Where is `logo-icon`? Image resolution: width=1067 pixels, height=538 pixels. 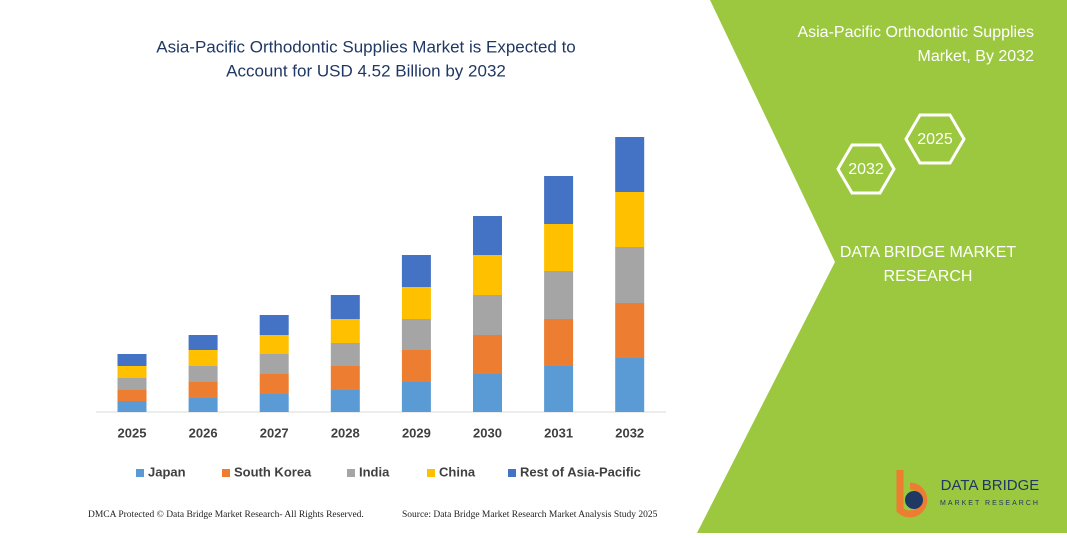 logo-icon is located at coordinates (912, 494).